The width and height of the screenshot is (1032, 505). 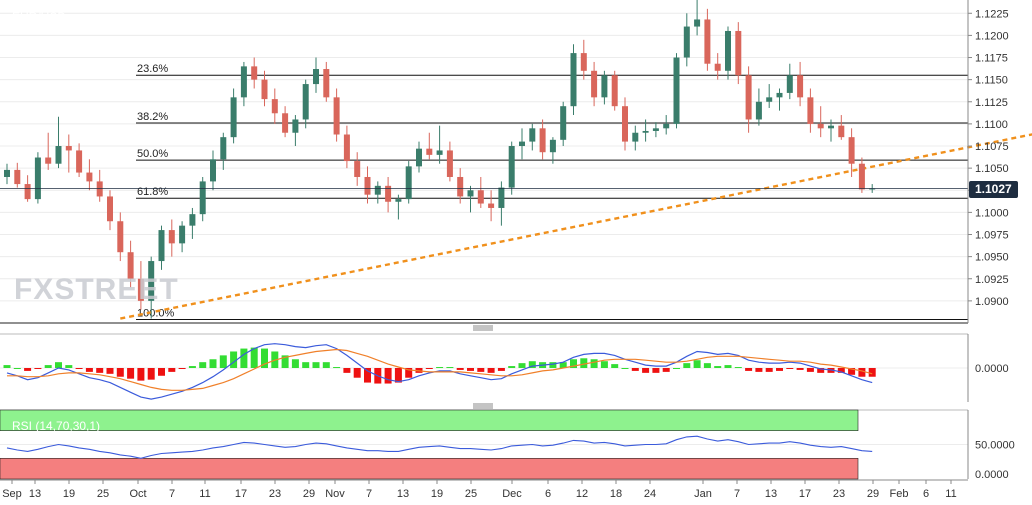 What do you see at coordinates (992, 147) in the screenshot?
I see `price-tick-label: 1.1075` at bounding box center [992, 147].